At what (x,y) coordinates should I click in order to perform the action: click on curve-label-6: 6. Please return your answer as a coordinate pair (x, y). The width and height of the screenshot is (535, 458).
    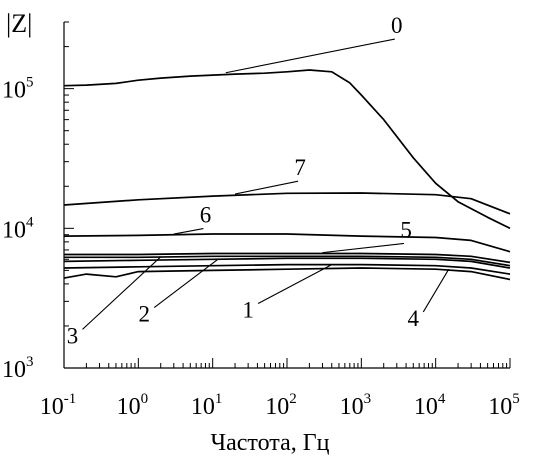
    Looking at the image, I should click on (206, 215).